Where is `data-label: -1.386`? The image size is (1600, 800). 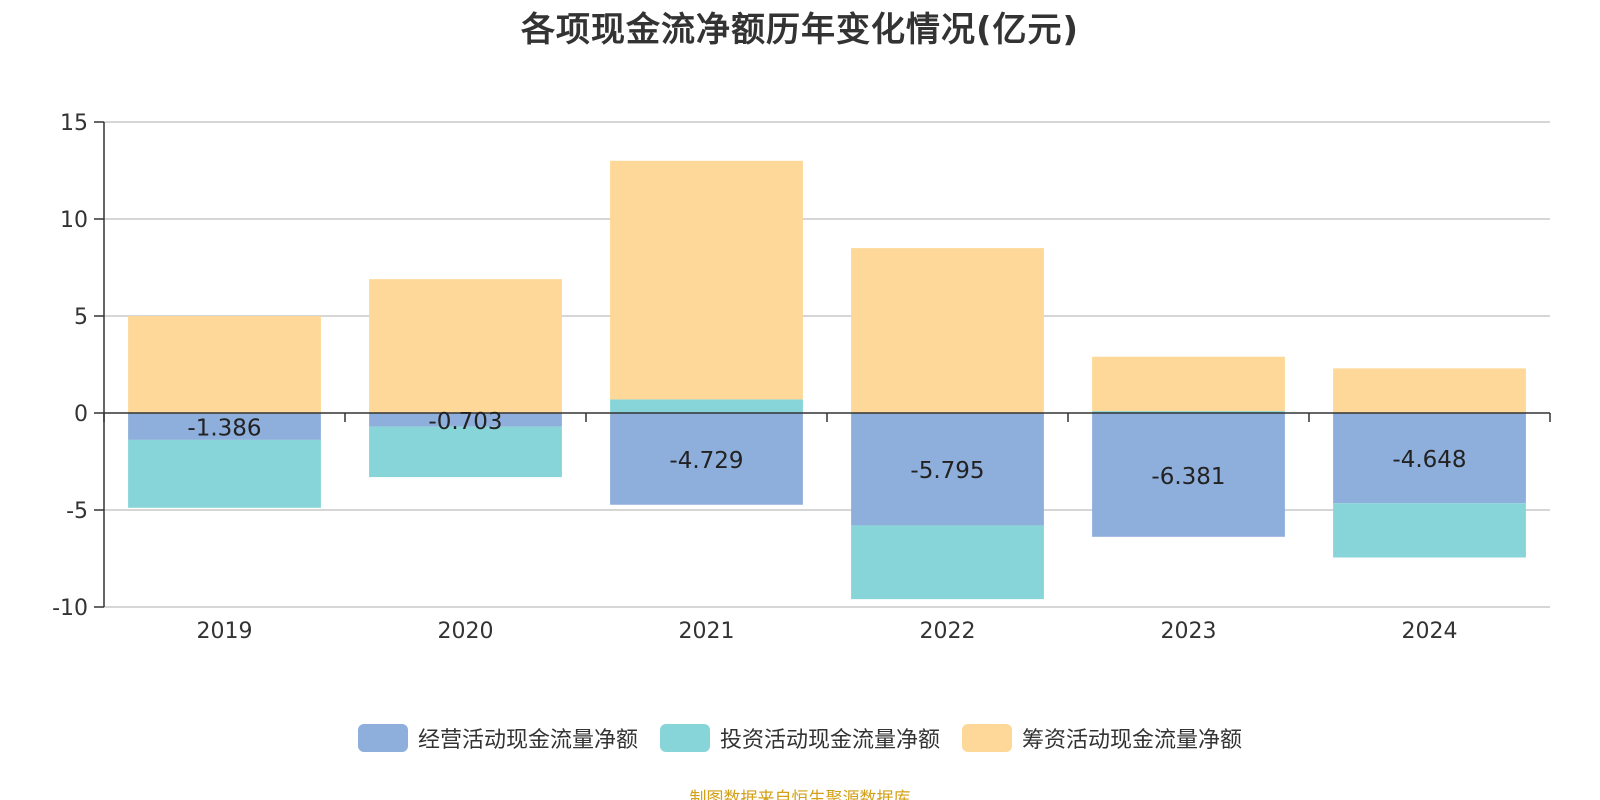 data-label: -1.386 is located at coordinates (224, 428).